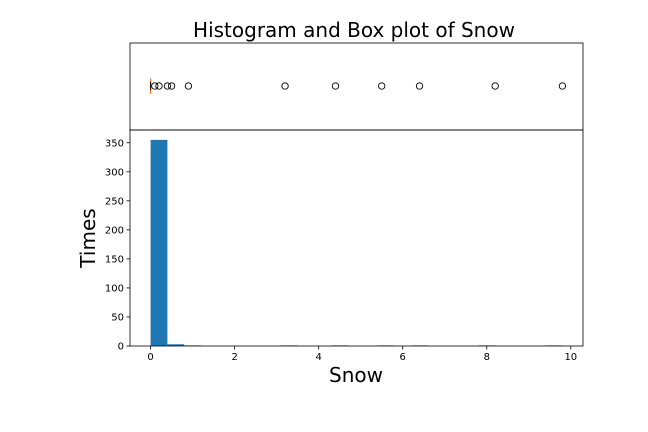 The width and height of the screenshot is (648, 432). I want to click on y-tick-label: 200, so click(114, 230).